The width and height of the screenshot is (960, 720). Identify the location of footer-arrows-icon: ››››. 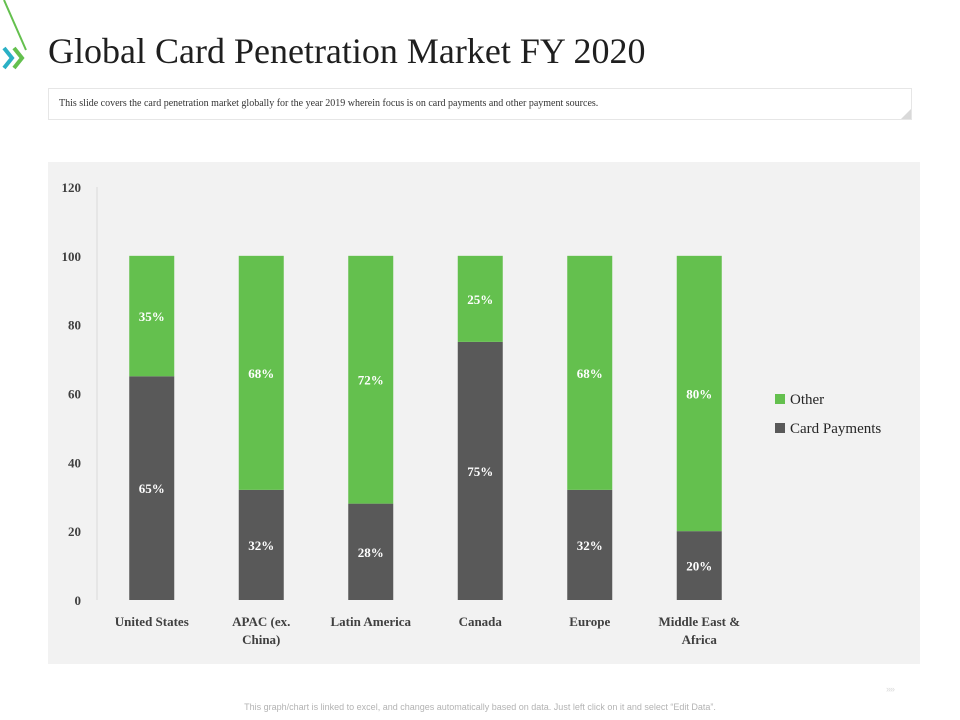
(890, 689).